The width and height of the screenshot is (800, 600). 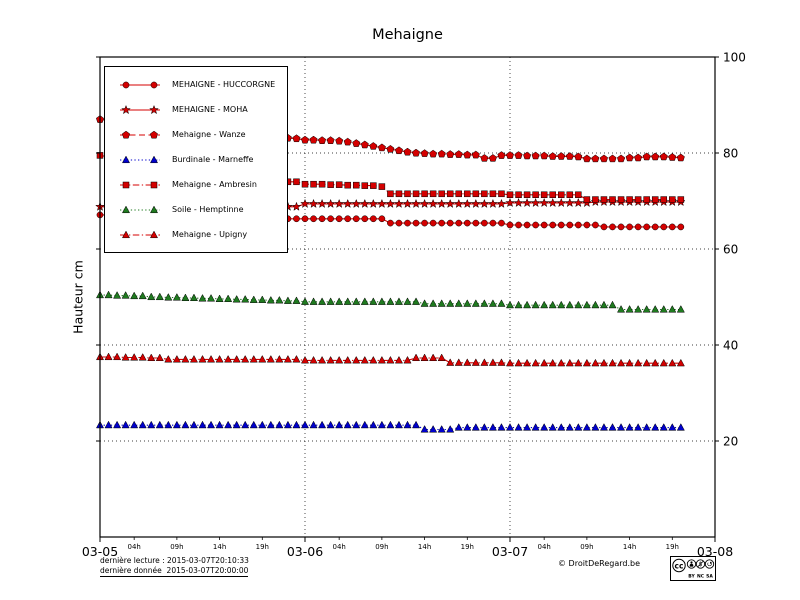 I want to click on y-tick-label: 80, so click(x=730, y=154).